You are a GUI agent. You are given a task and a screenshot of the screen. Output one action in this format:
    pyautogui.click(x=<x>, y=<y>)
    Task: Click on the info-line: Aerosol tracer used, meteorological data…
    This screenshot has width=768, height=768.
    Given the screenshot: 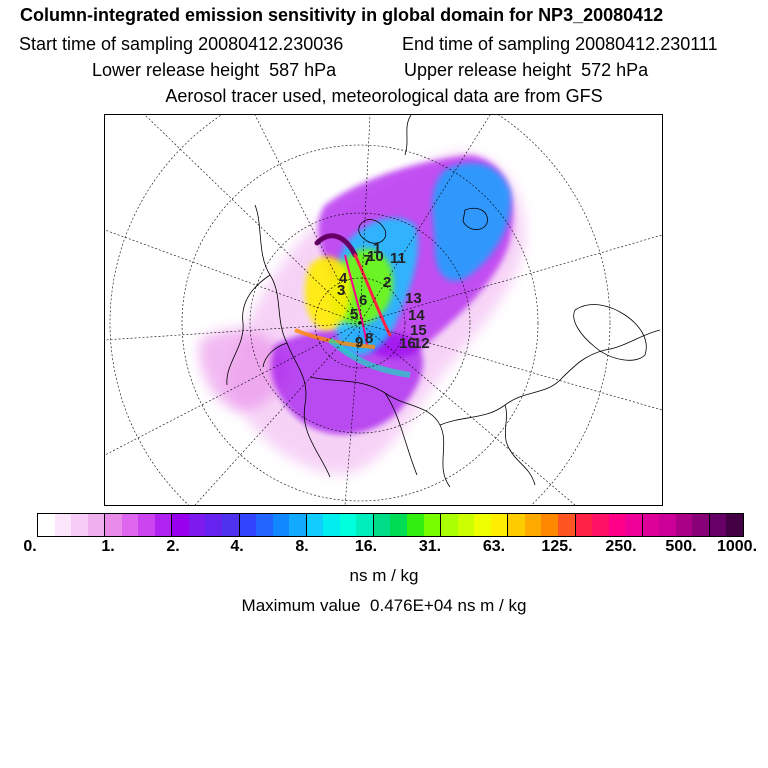 What is the action you would take?
    pyautogui.click(x=384, y=96)
    